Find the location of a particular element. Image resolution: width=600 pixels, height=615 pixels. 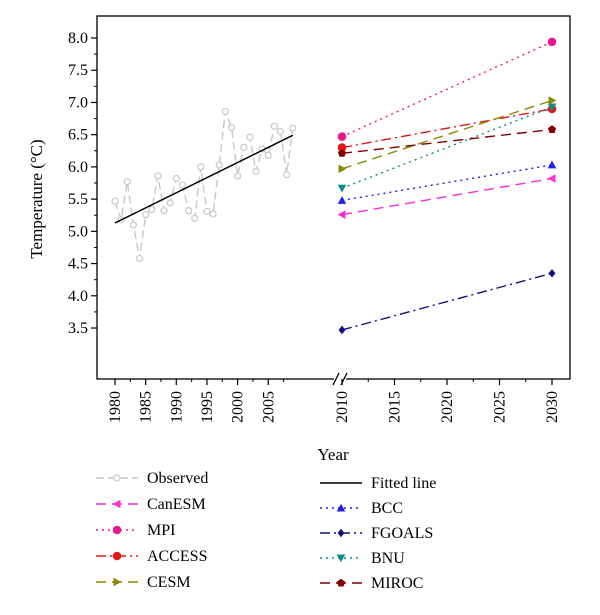

y-tick-label: 7.0 is located at coordinates (78, 102).